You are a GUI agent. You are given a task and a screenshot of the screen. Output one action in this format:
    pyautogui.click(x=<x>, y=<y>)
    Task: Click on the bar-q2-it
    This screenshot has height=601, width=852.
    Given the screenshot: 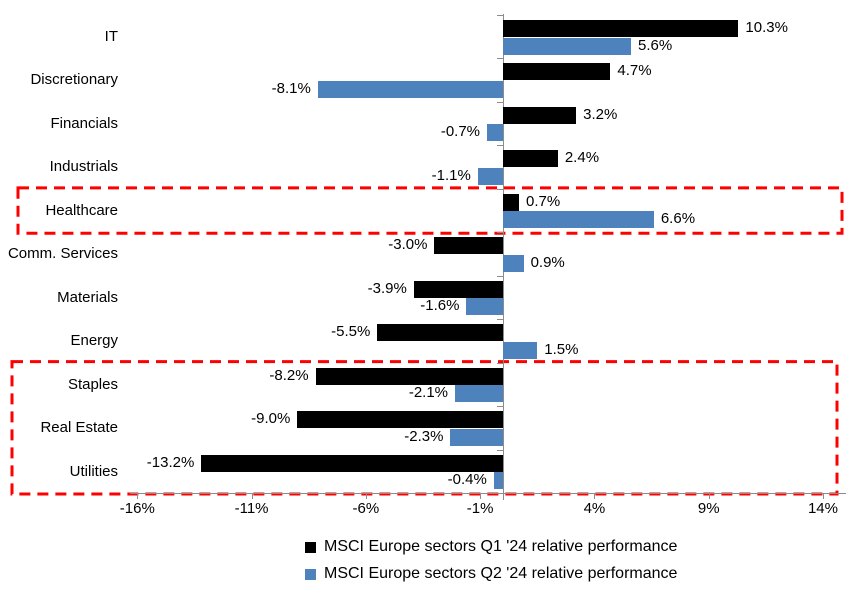 What is the action you would take?
    pyautogui.click(x=567, y=46)
    